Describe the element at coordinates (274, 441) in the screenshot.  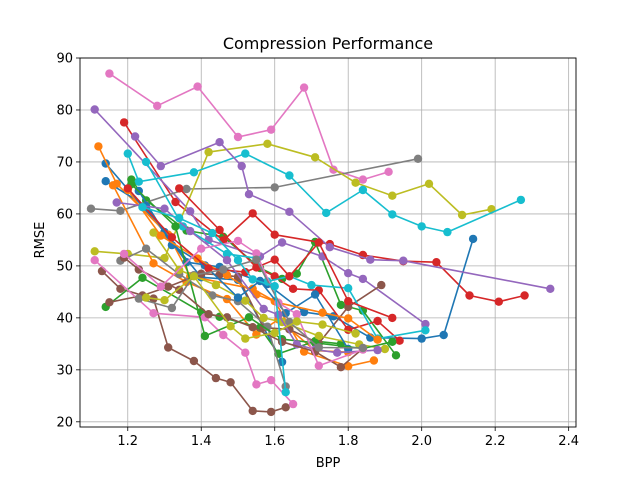
I see `x-tick-label: 1.6` at that location.